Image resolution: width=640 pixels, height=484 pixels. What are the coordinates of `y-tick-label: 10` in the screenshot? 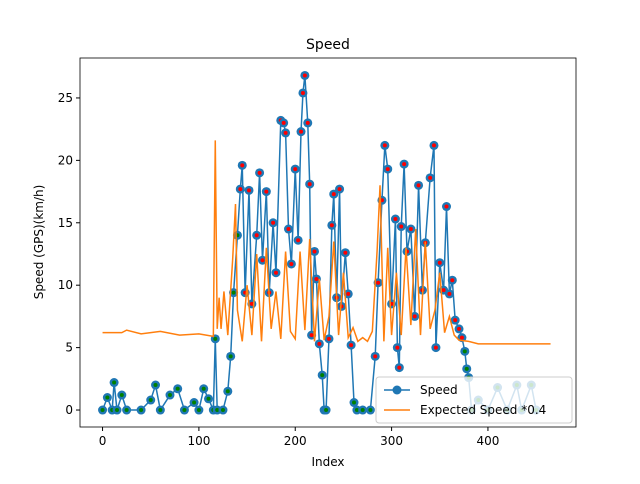 It's located at (65, 285).